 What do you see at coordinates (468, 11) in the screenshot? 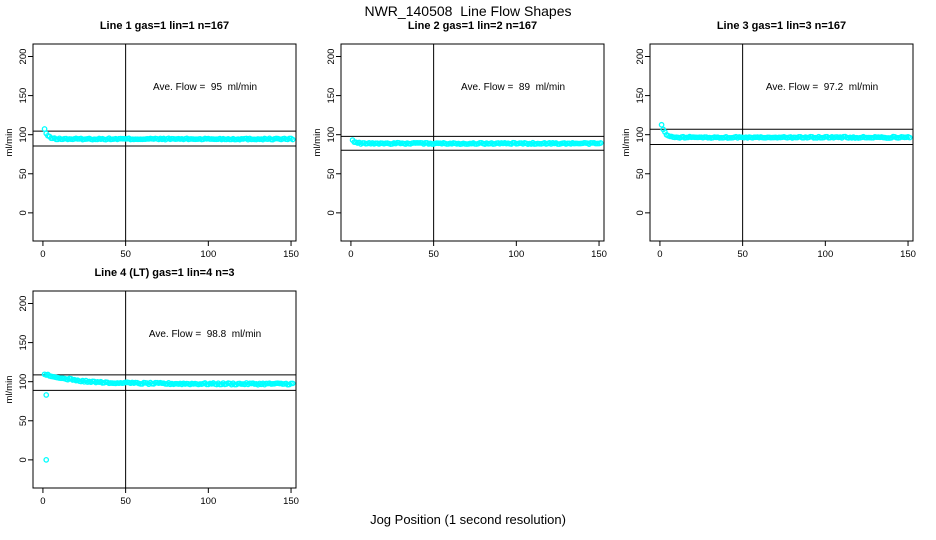
I see `figure-title: NWR_140508 Line Flow Shapes` at bounding box center [468, 11].